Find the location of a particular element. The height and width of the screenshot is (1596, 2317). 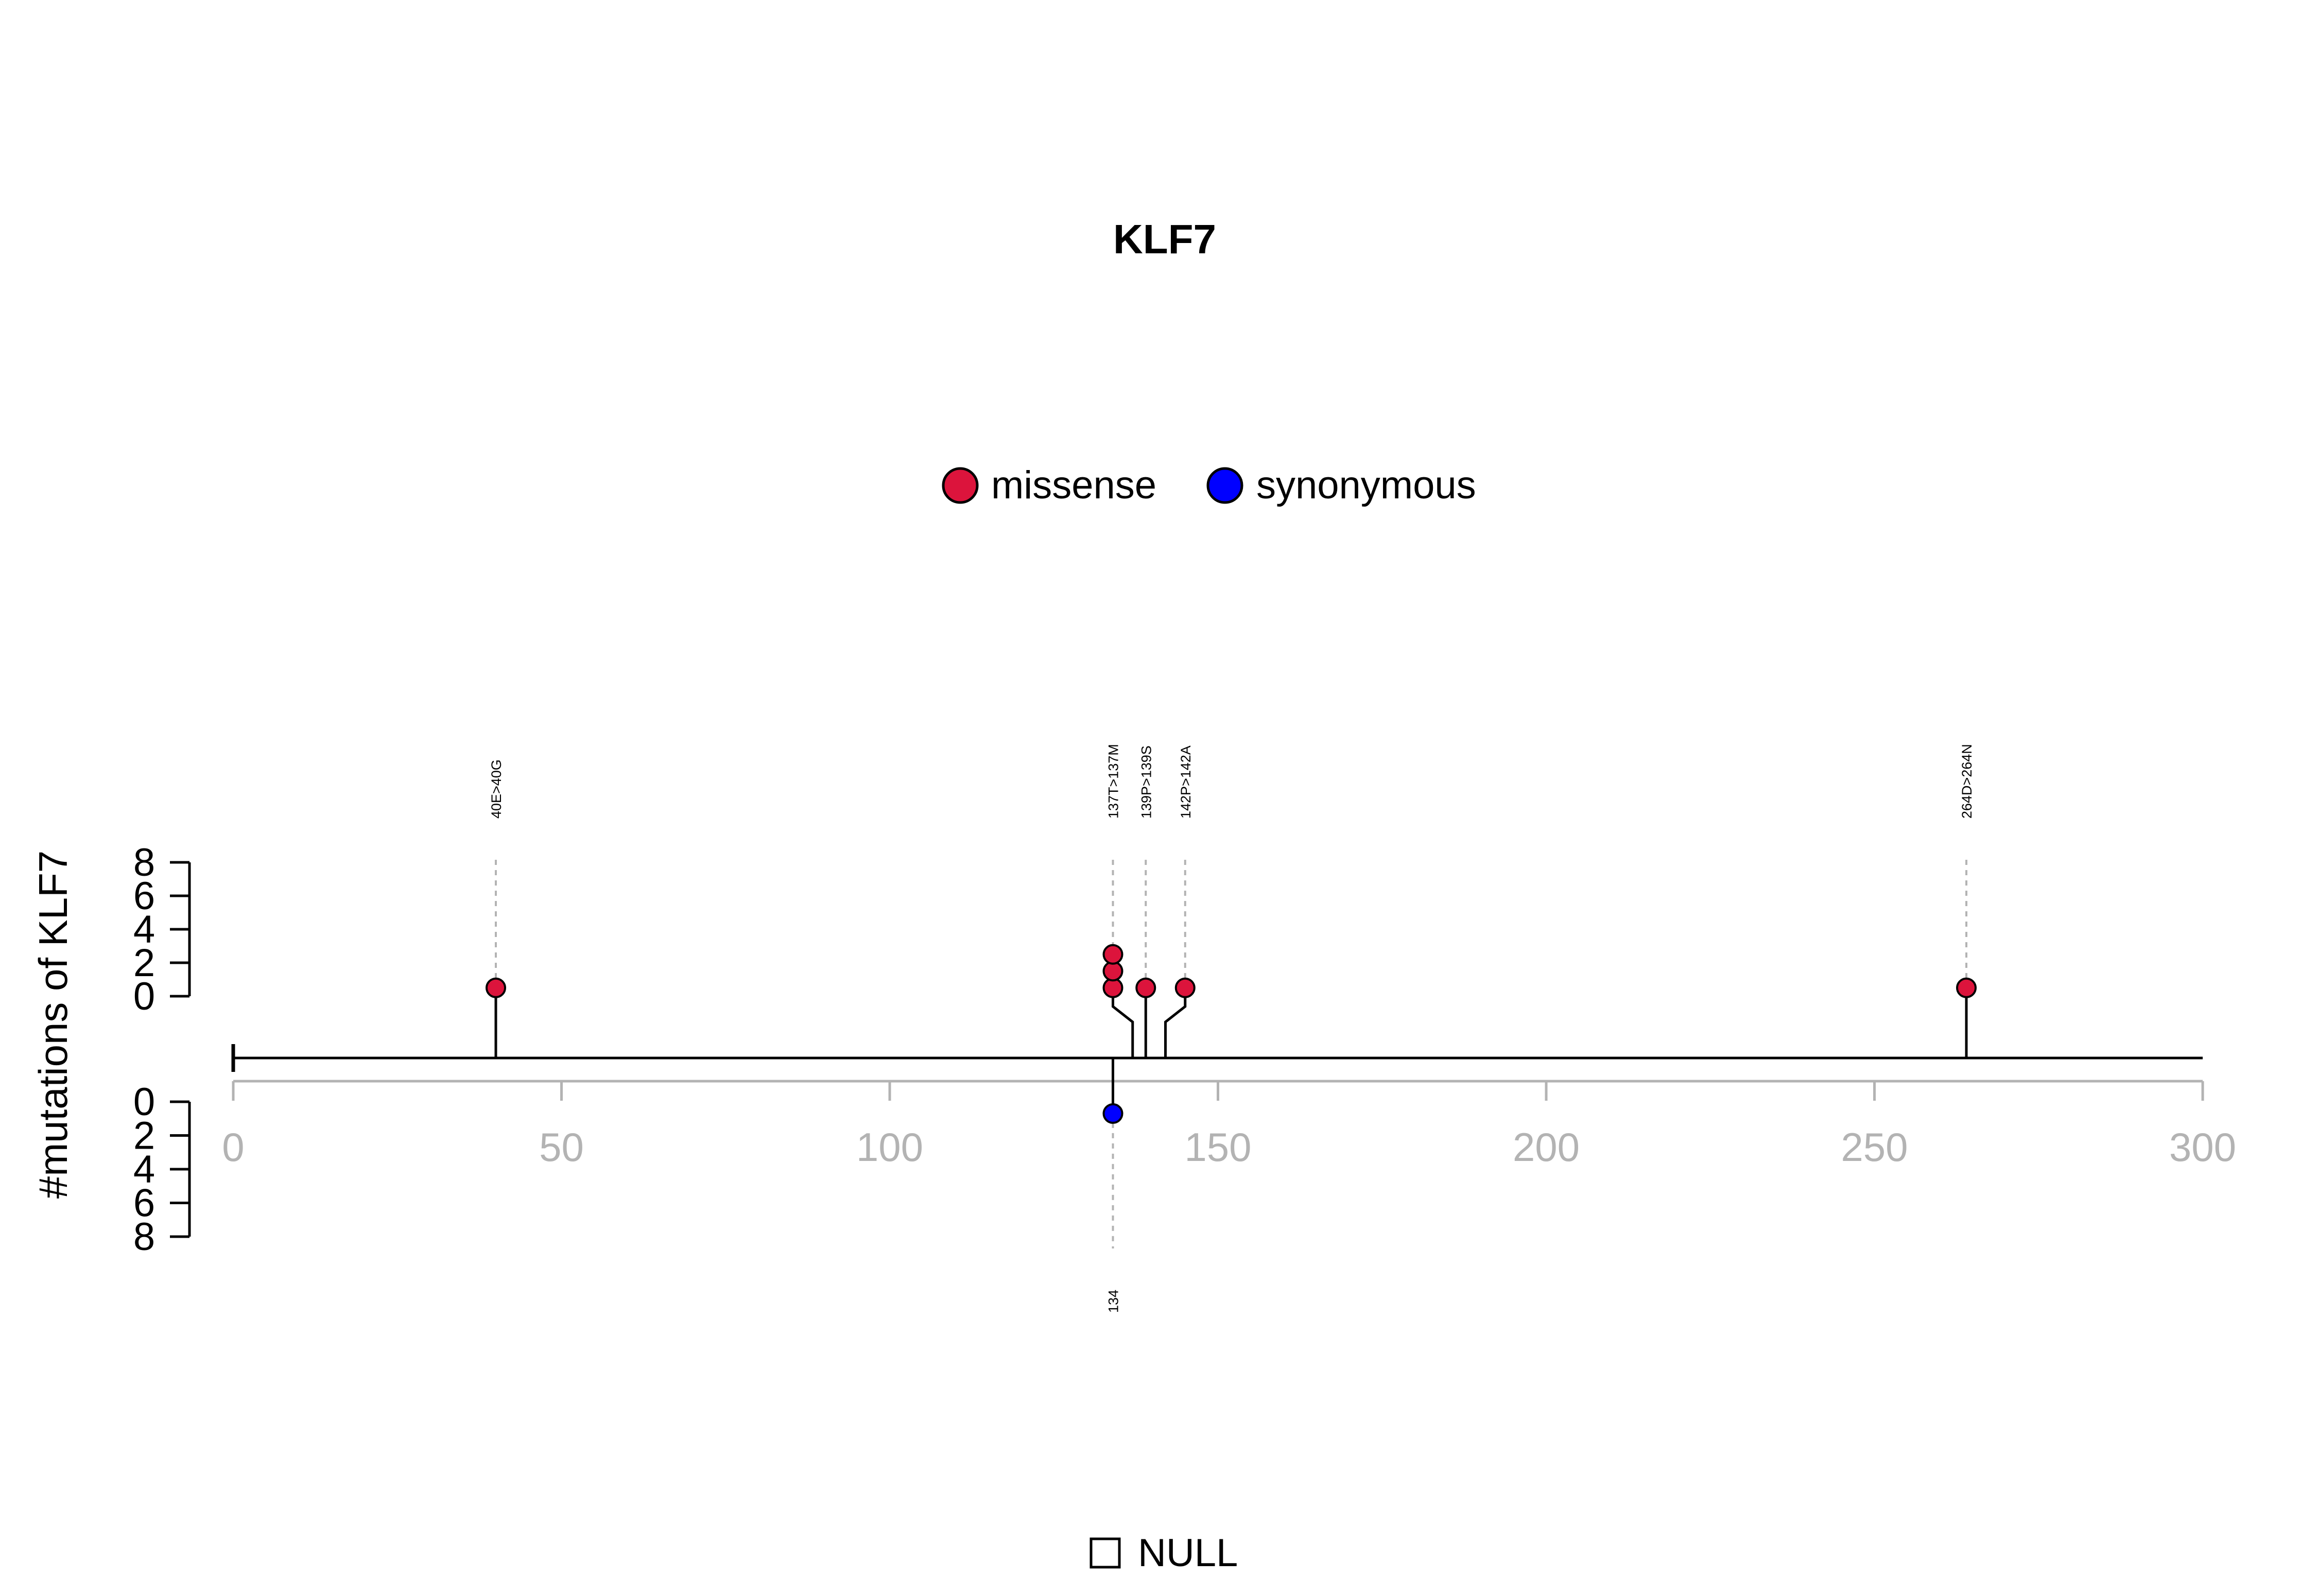

x-tick-label: 250 is located at coordinates (1874, 1147).